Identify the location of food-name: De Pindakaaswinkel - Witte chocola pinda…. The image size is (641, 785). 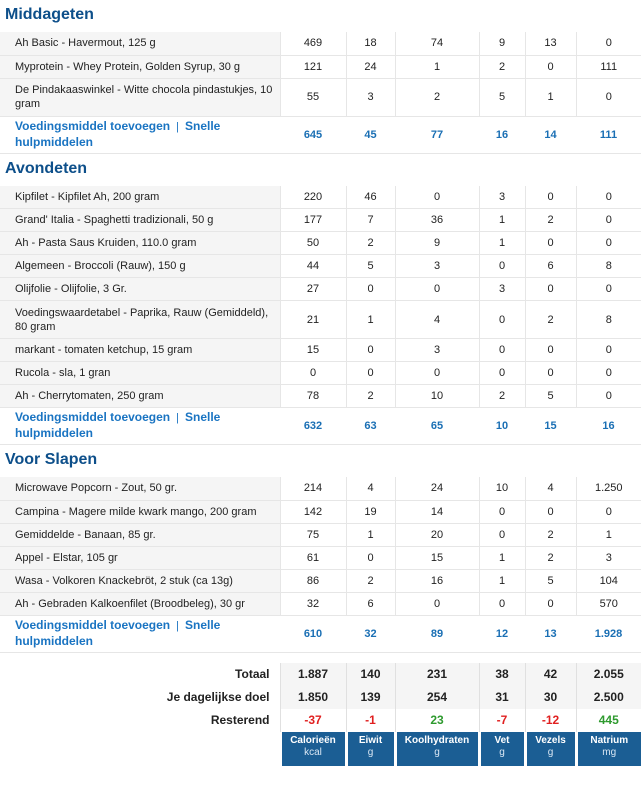
(140, 97).